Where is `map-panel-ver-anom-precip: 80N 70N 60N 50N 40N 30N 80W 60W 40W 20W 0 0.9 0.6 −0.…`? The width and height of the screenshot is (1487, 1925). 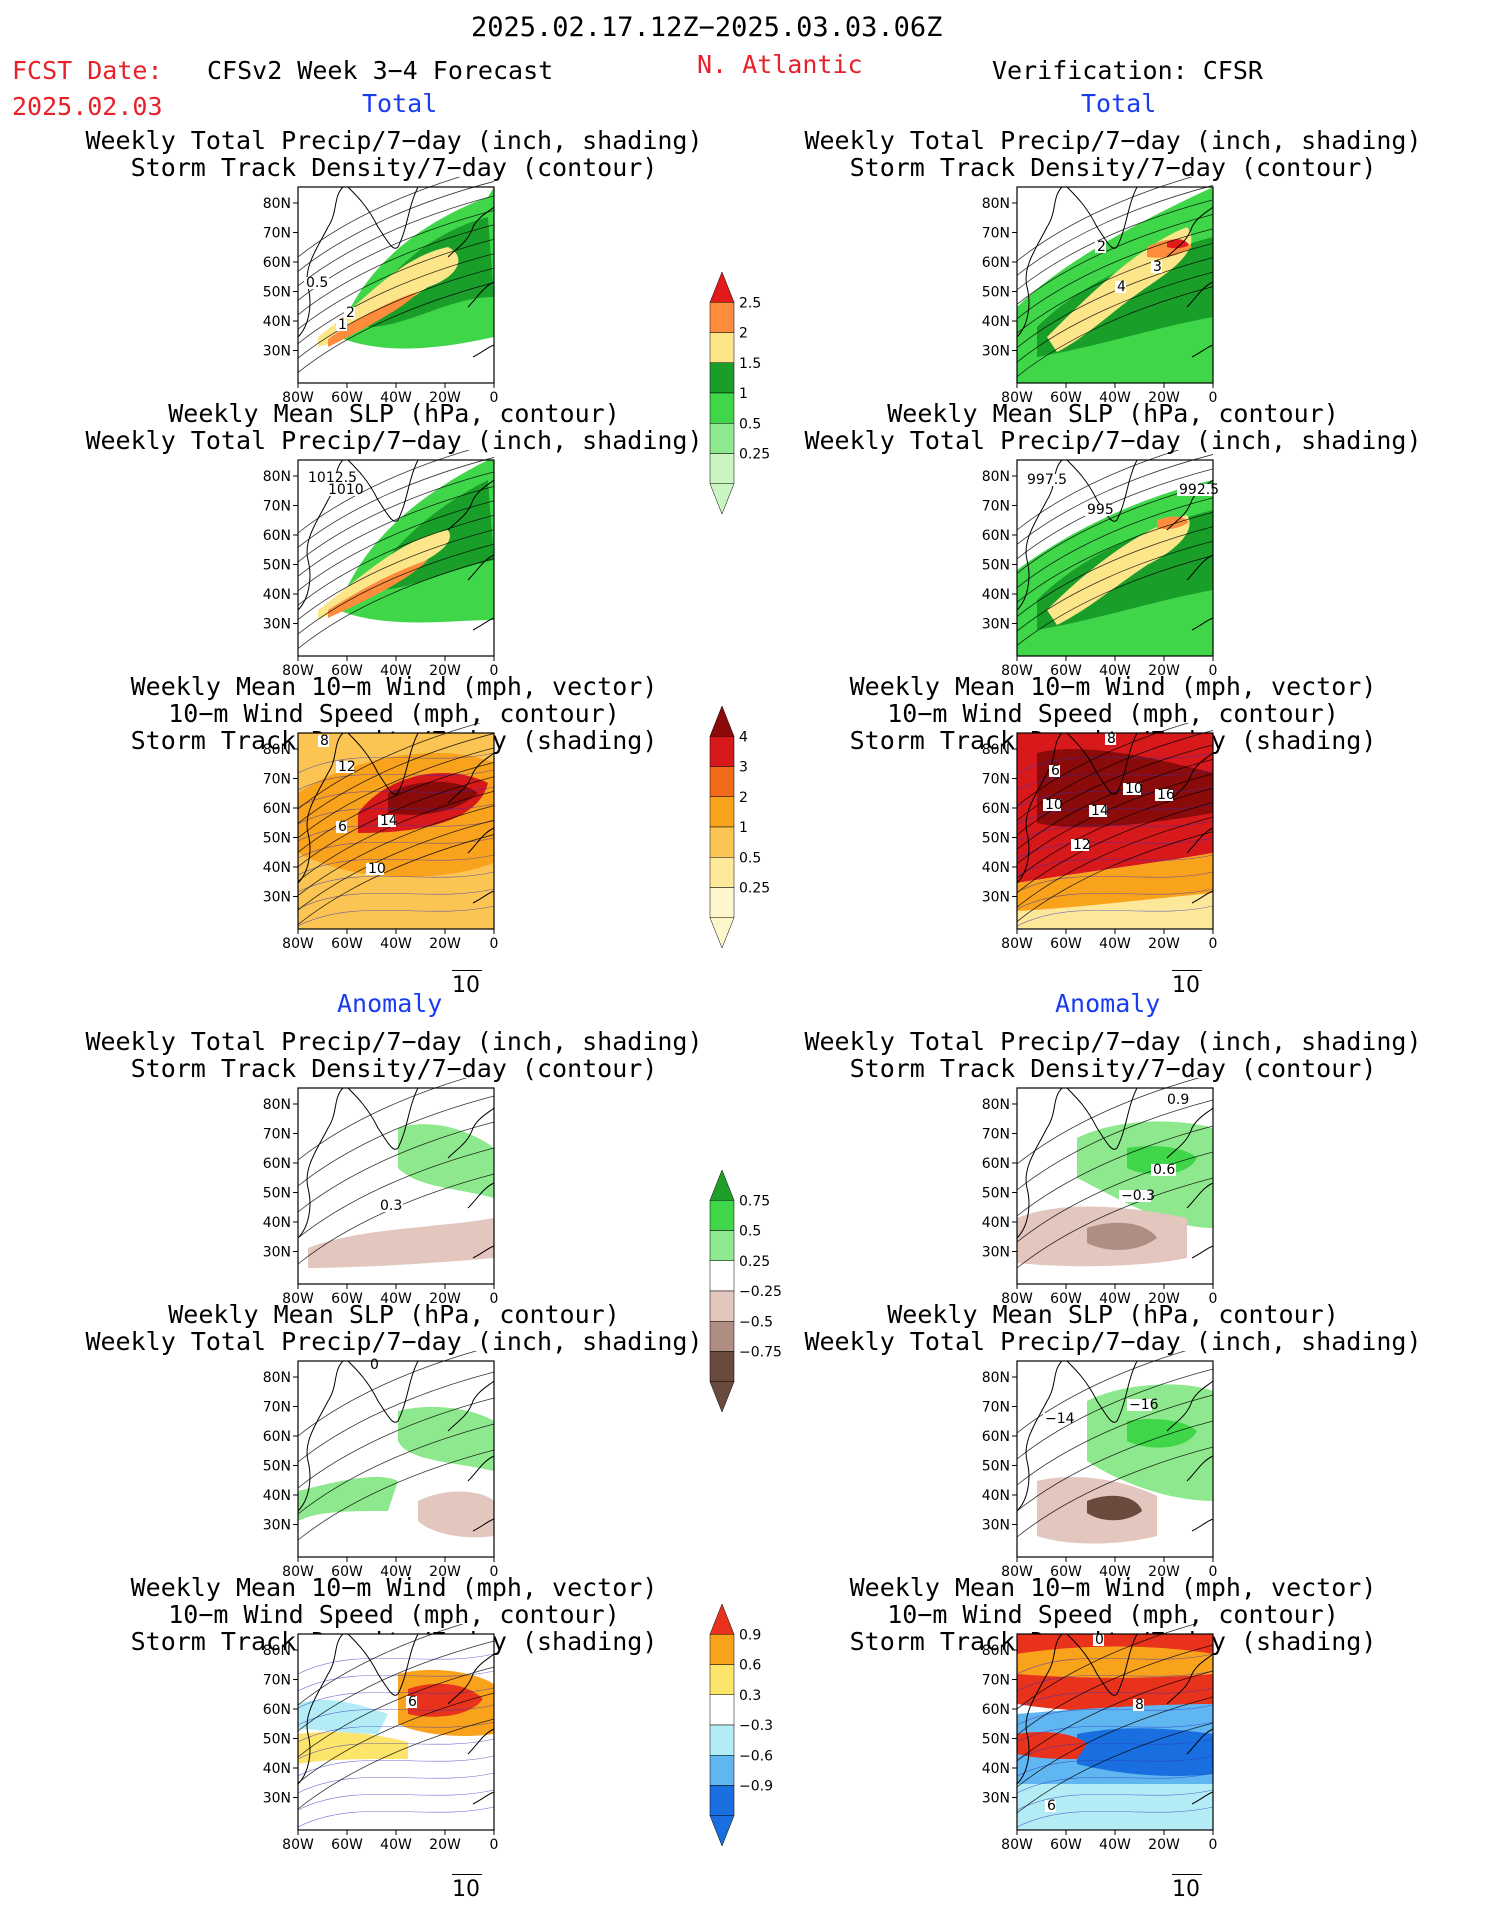
map-panel-ver-anom-precip: 80N 70N 60N 50N 40N 30N 80W 60W 40W 20W 0 0.9 0.6 −0.… is located at coordinates (1092, 1193).